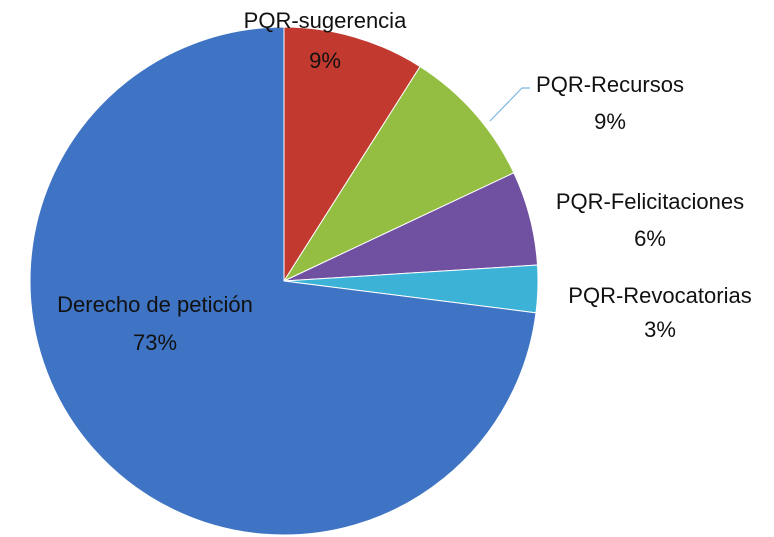  What do you see at coordinates (659, 295) in the screenshot?
I see `slice-label: PQR-Revocatorias` at bounding box center [659, 295].